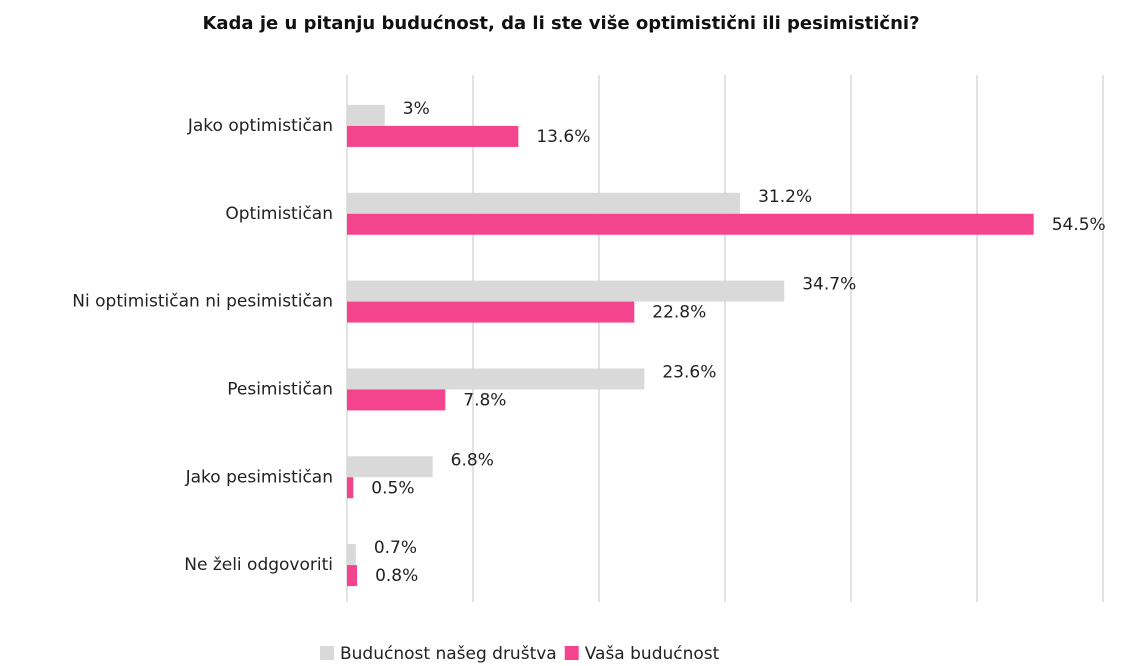 The height and width of the screenshot is (666, 1123). Describe the element at coordinates (448, 654) in the screenshot. I see `legend-label: Budućnost našeg društva` at that location.